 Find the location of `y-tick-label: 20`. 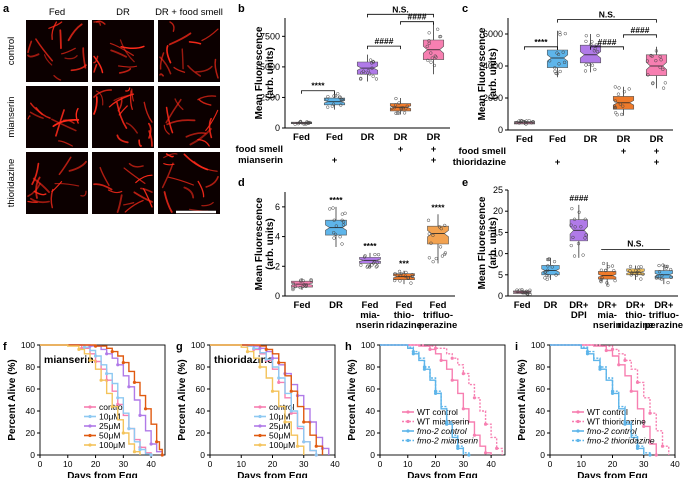

y-tick-label: 20 is located at coordinates (541, 433).